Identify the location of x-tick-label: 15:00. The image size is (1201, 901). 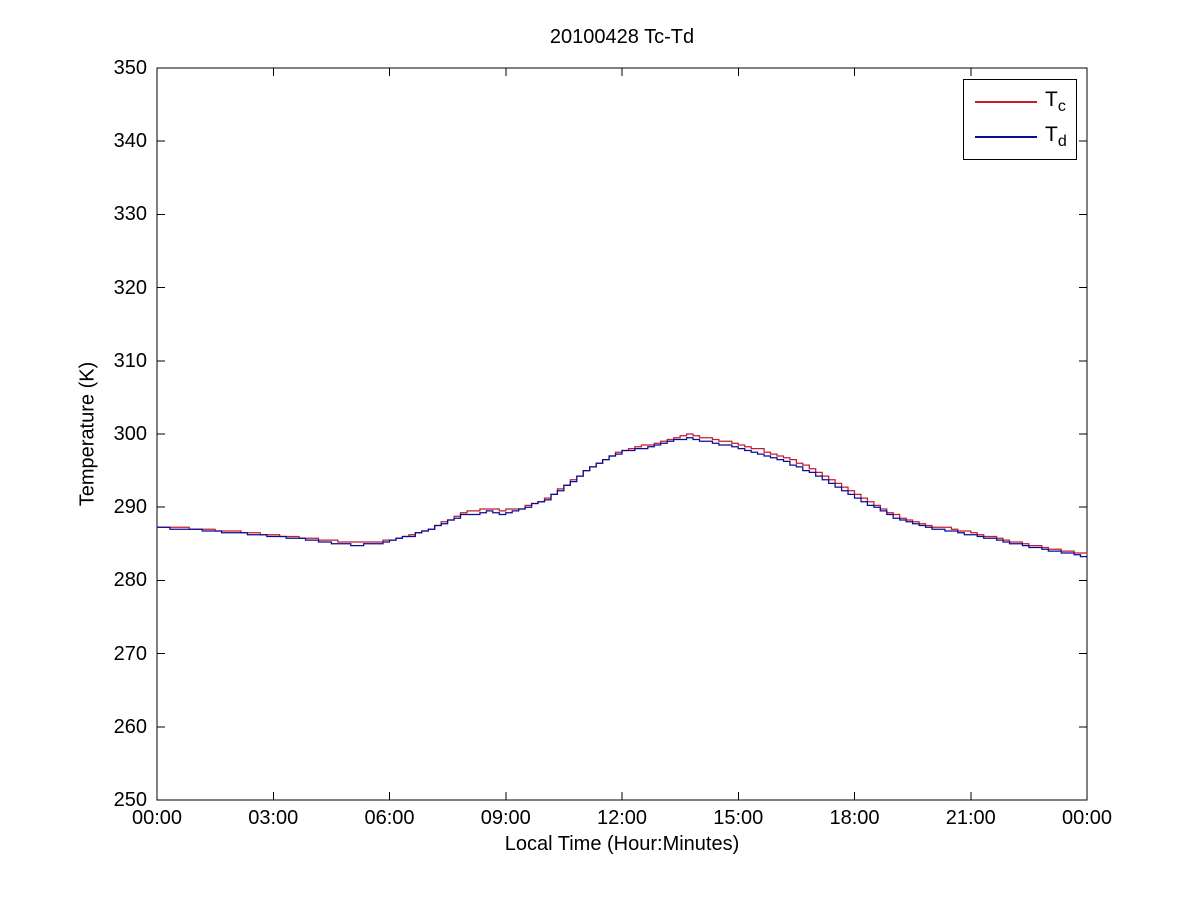
(738, 818).